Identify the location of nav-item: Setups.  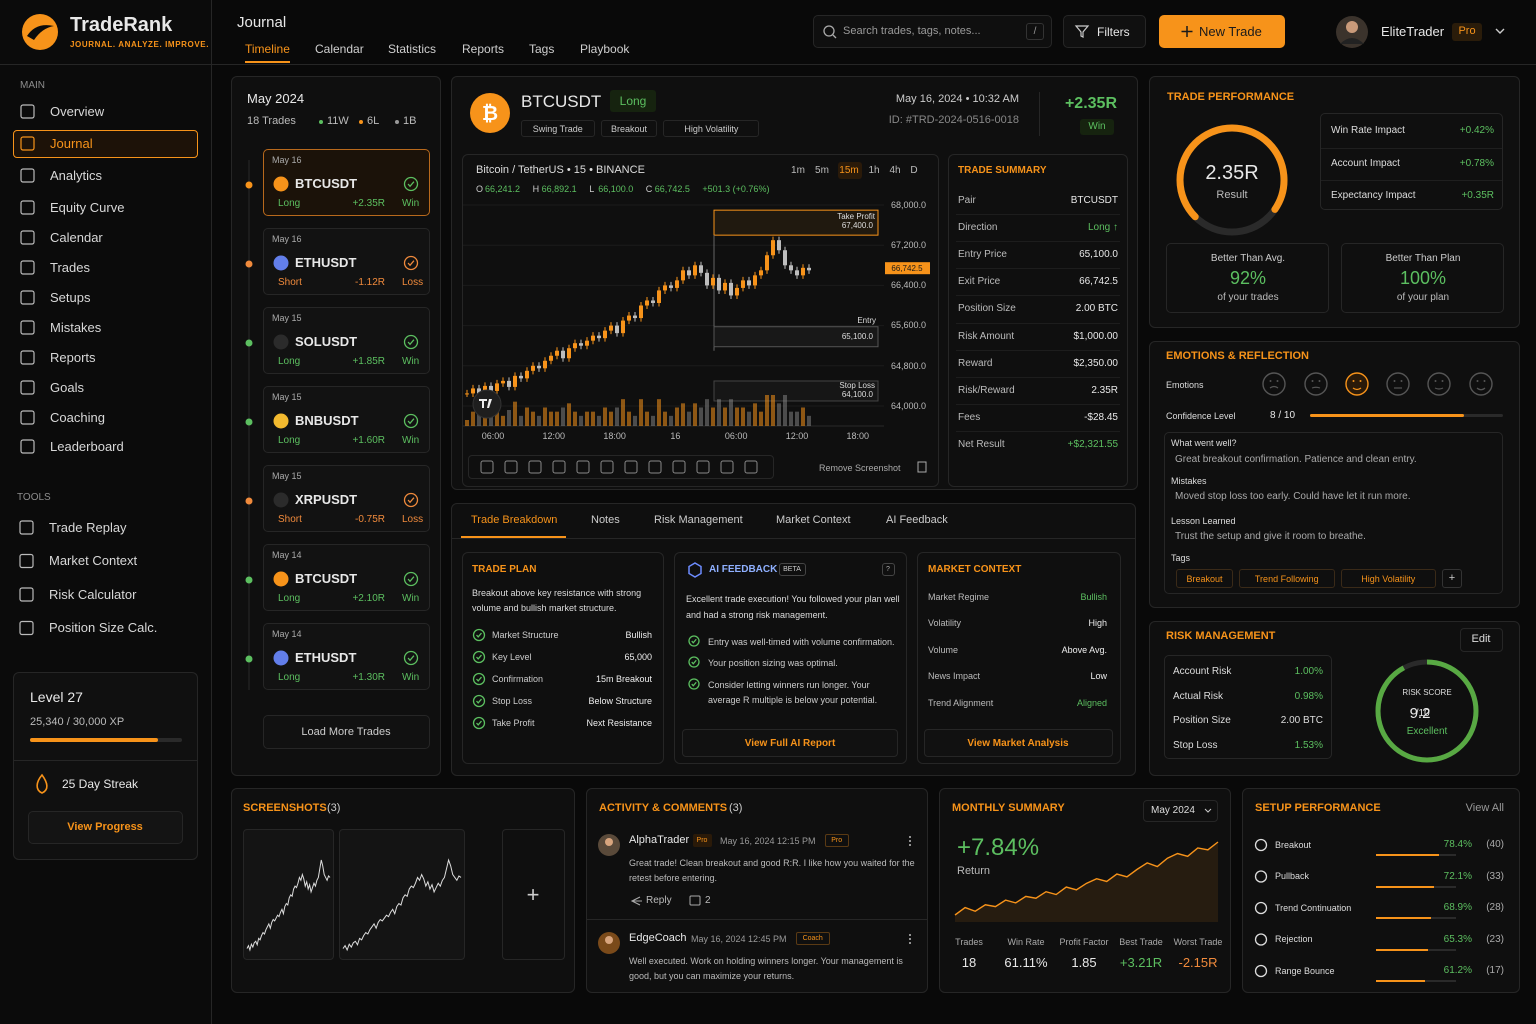
(70, 297).